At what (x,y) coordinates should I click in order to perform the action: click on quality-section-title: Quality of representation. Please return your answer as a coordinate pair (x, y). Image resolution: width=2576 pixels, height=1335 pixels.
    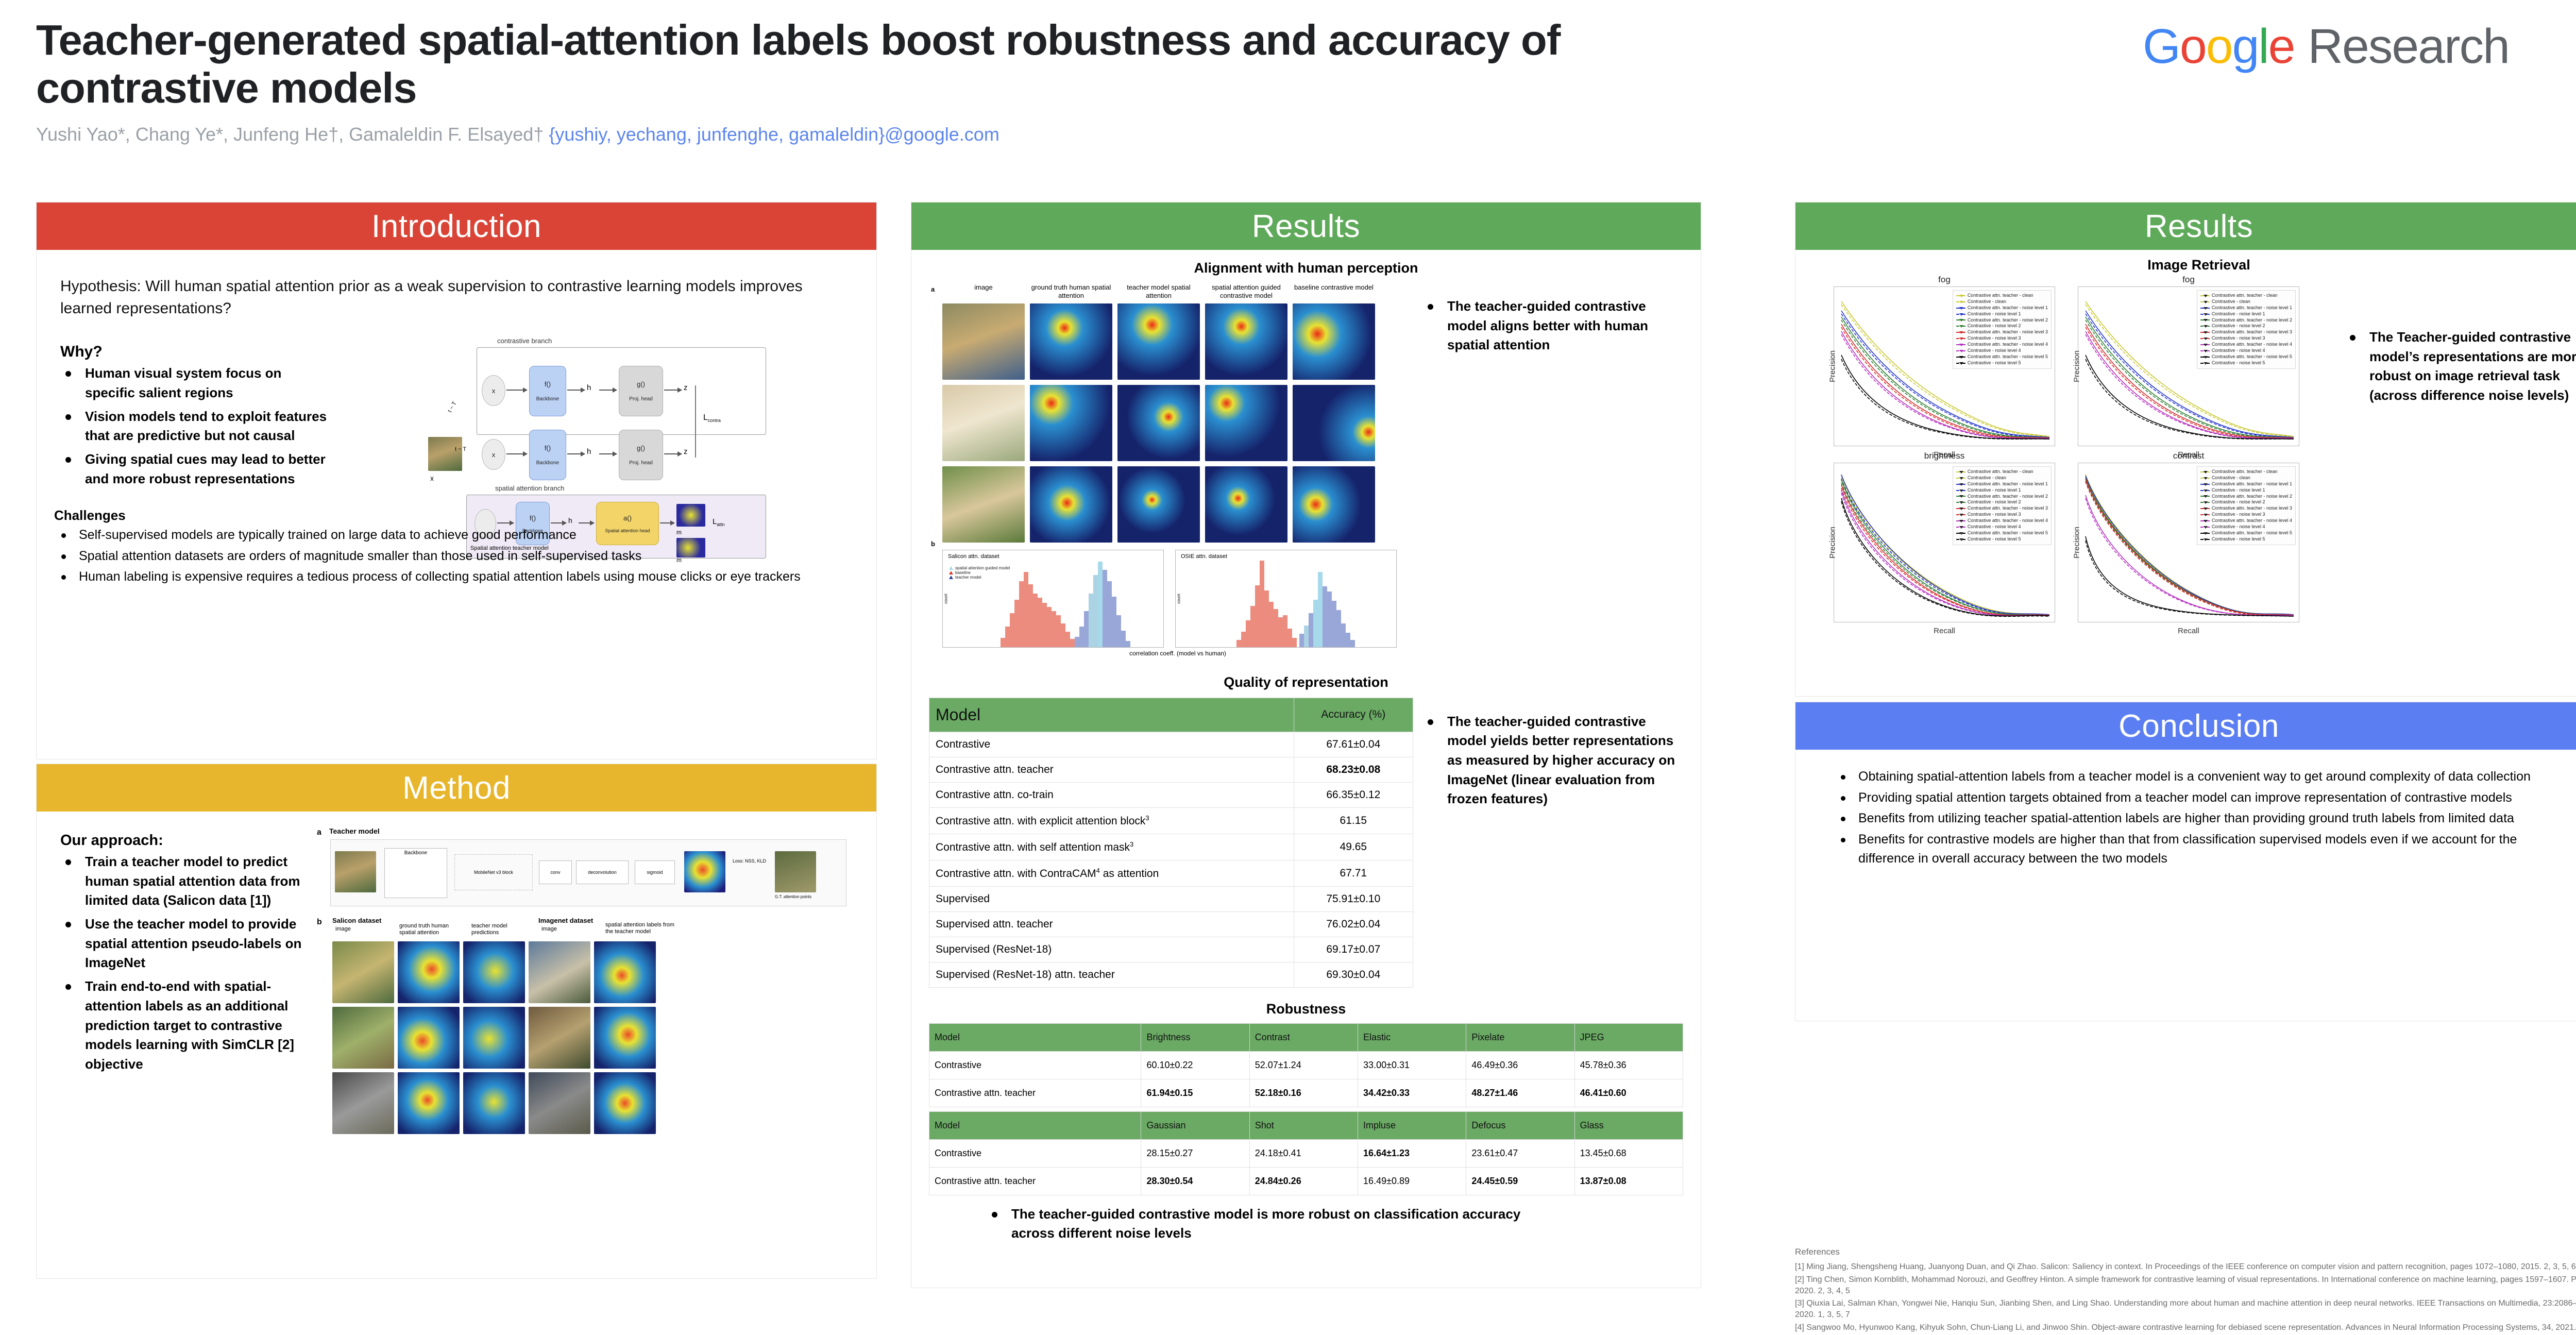
    Looking at the image, I should click on (1306, 682).